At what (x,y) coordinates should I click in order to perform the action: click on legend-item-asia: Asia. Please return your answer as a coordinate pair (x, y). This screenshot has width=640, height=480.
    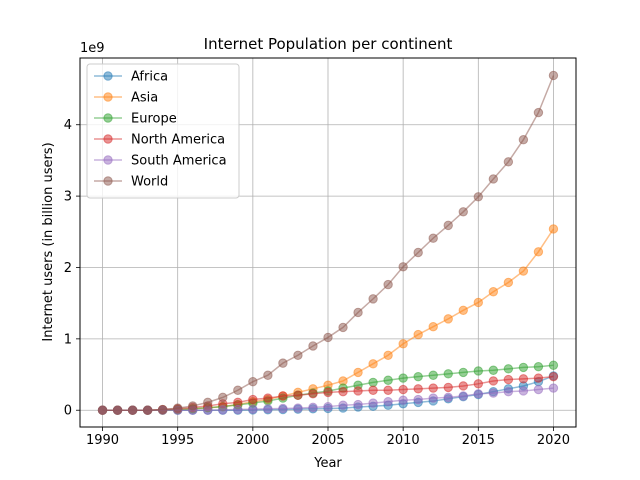
    Looking at the image, I should click on (126, 98).